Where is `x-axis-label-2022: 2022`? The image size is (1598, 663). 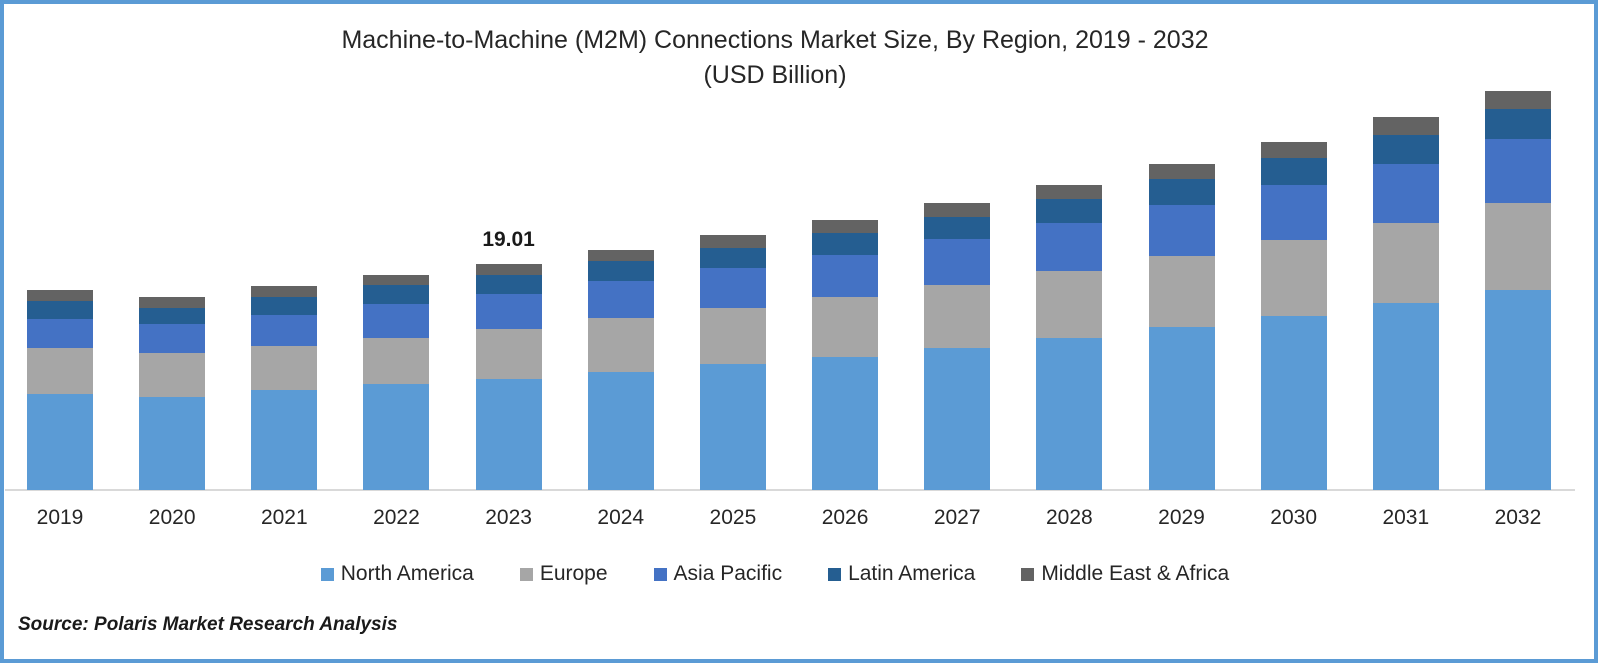
x-axis-label-2022: 2022 is located at coordinates (396, 517).